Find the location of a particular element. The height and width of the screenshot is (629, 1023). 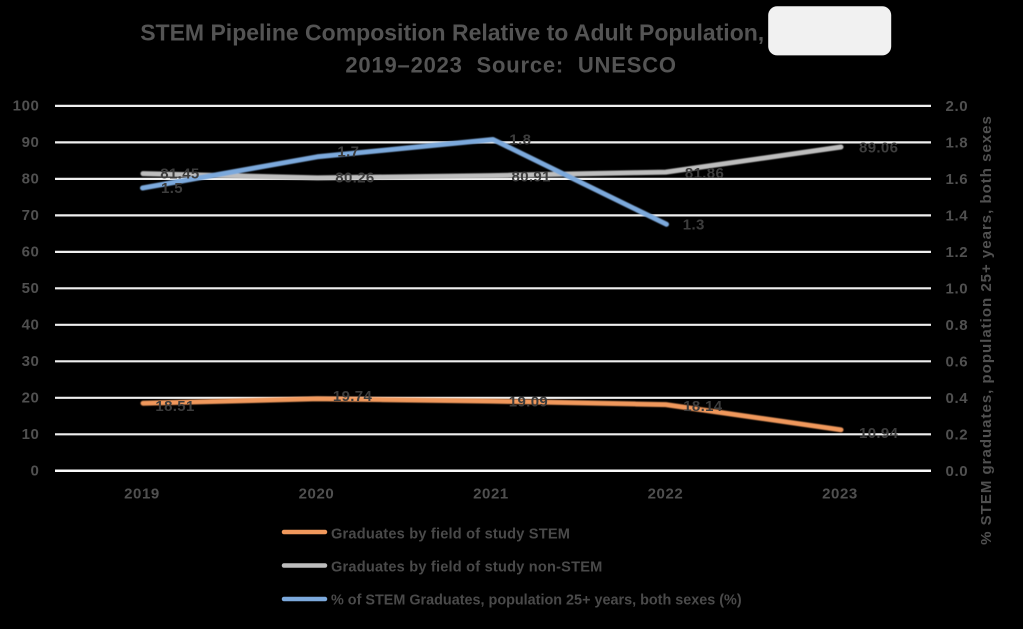

svg-text: 0.4 is located at coordinates (957, 398).